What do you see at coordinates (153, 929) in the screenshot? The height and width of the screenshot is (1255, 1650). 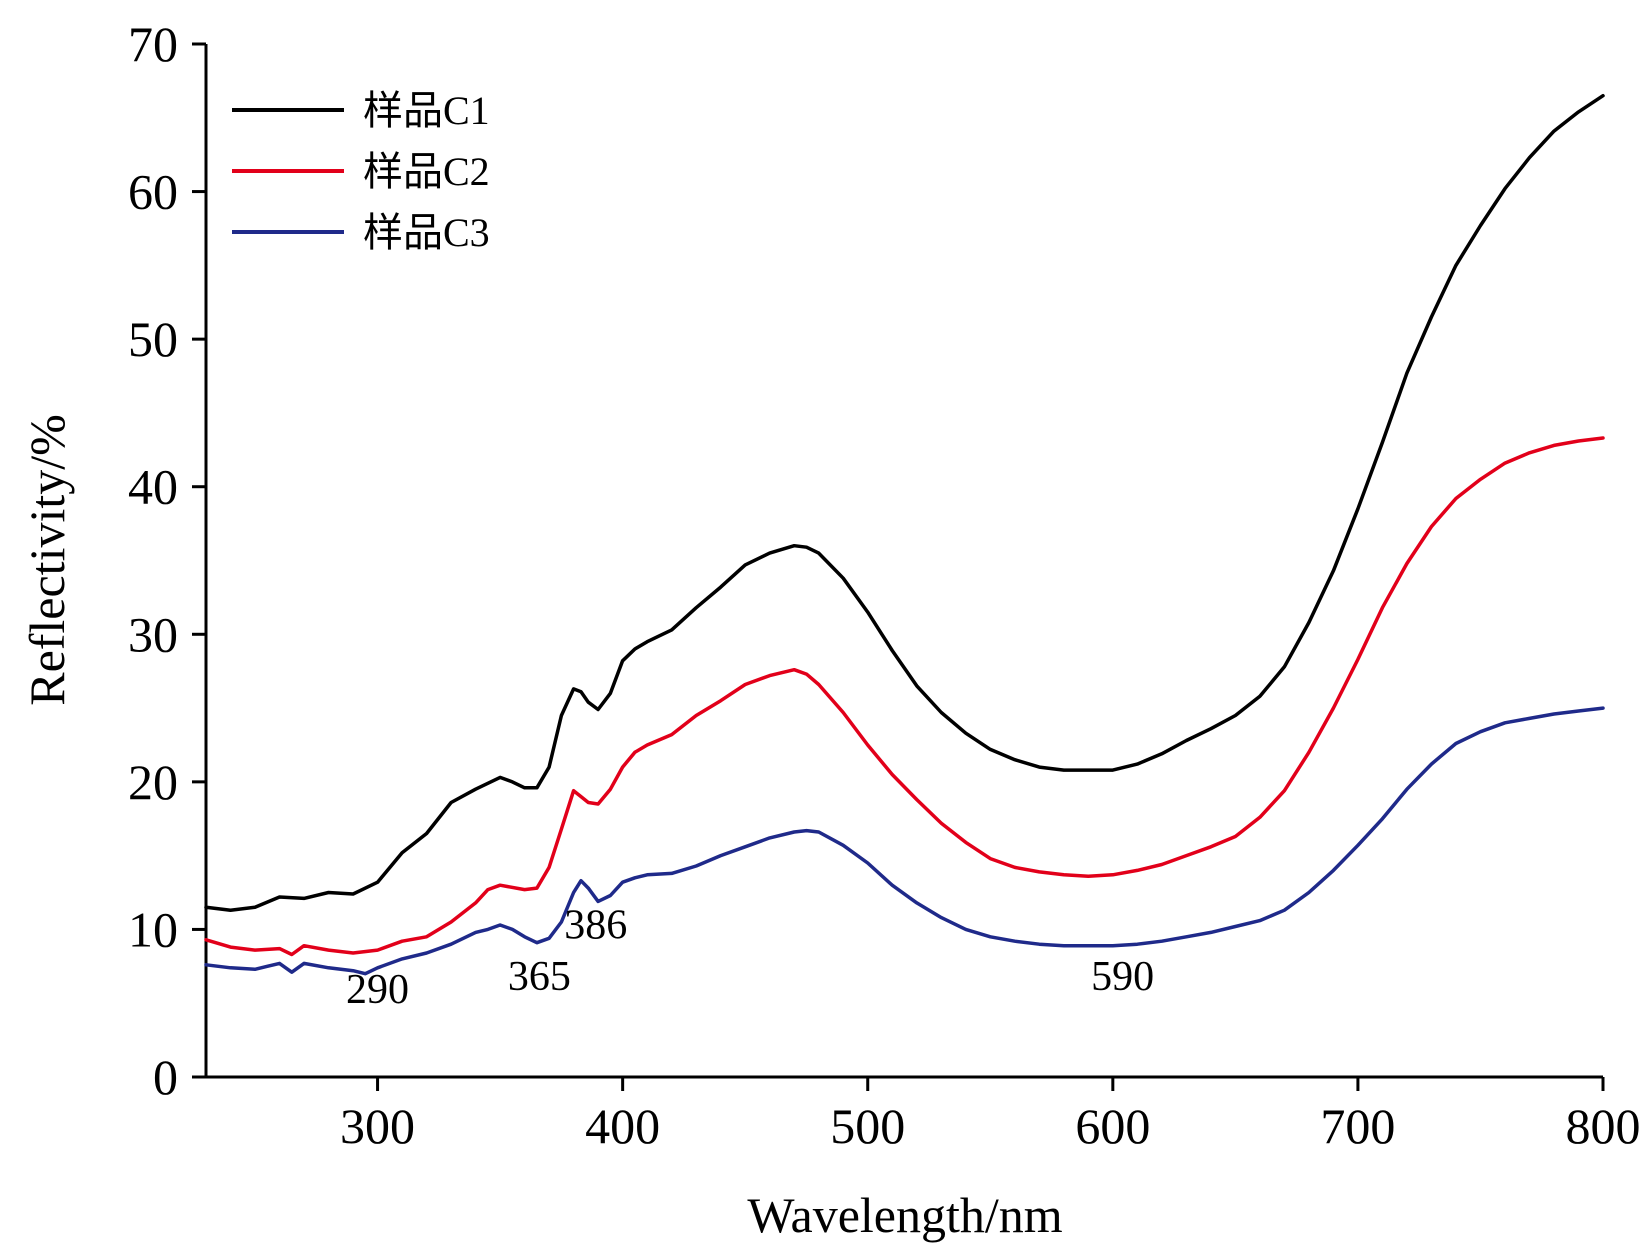 I see `y-tick-label: 10` at bounding box center [153, 929].